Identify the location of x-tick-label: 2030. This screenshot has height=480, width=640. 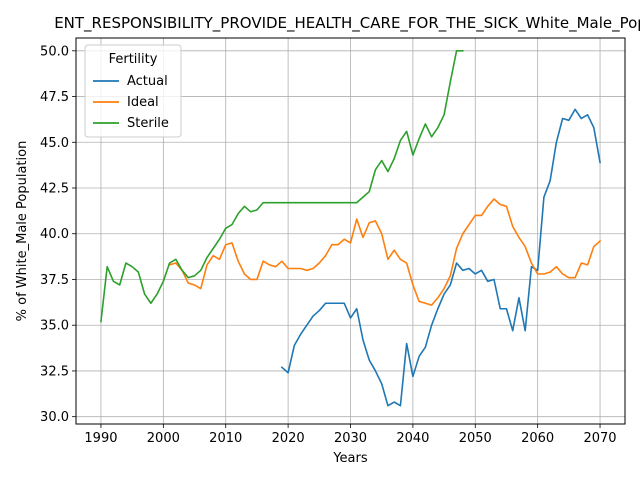
(350, 438).